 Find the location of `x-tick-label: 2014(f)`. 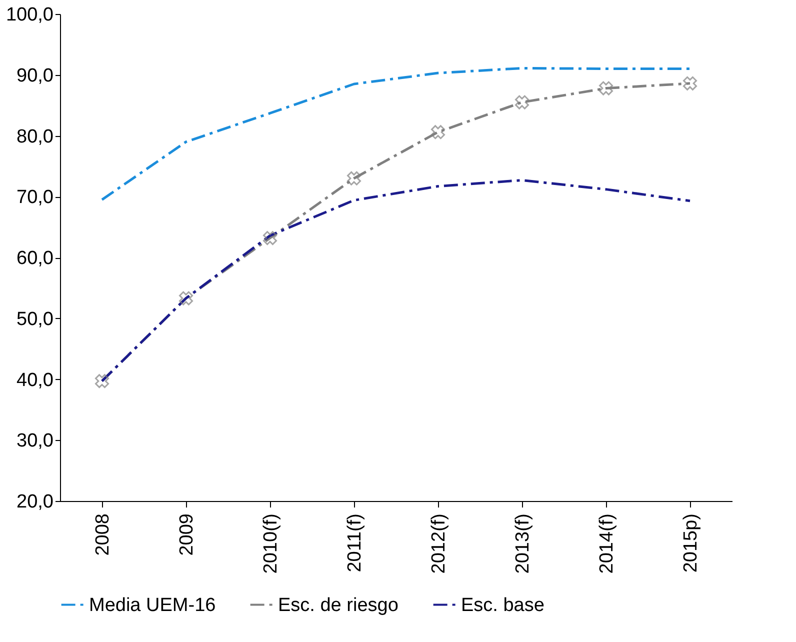

x-tick-label: 2014(f) is located at coordinates (607, 544).